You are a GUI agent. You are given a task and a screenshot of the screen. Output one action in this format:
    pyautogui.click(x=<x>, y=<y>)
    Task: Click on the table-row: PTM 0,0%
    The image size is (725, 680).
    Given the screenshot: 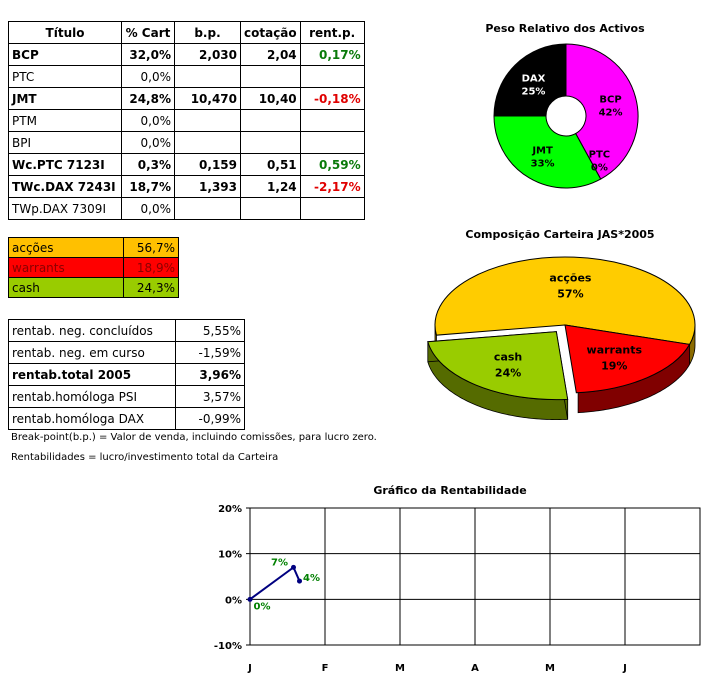 What is the action you would take?
    pyautogui.click(x=186, y=120)
    